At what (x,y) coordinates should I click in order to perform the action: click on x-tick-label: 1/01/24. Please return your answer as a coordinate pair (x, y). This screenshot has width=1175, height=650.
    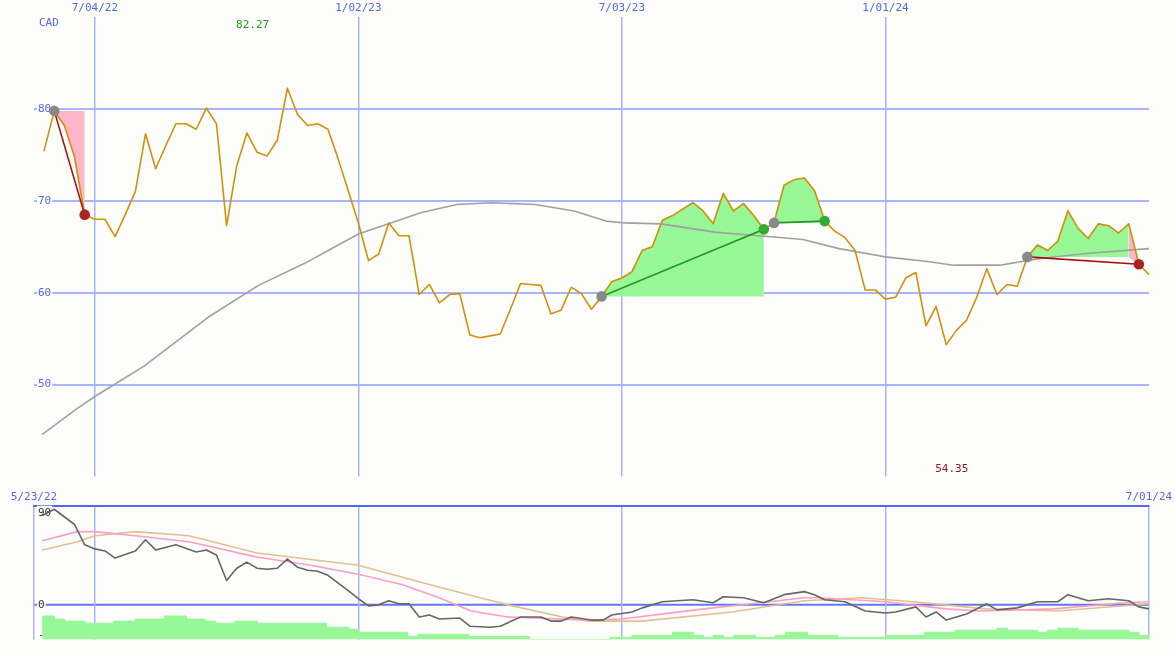
    Looking at the image, I should click on (886, 8).